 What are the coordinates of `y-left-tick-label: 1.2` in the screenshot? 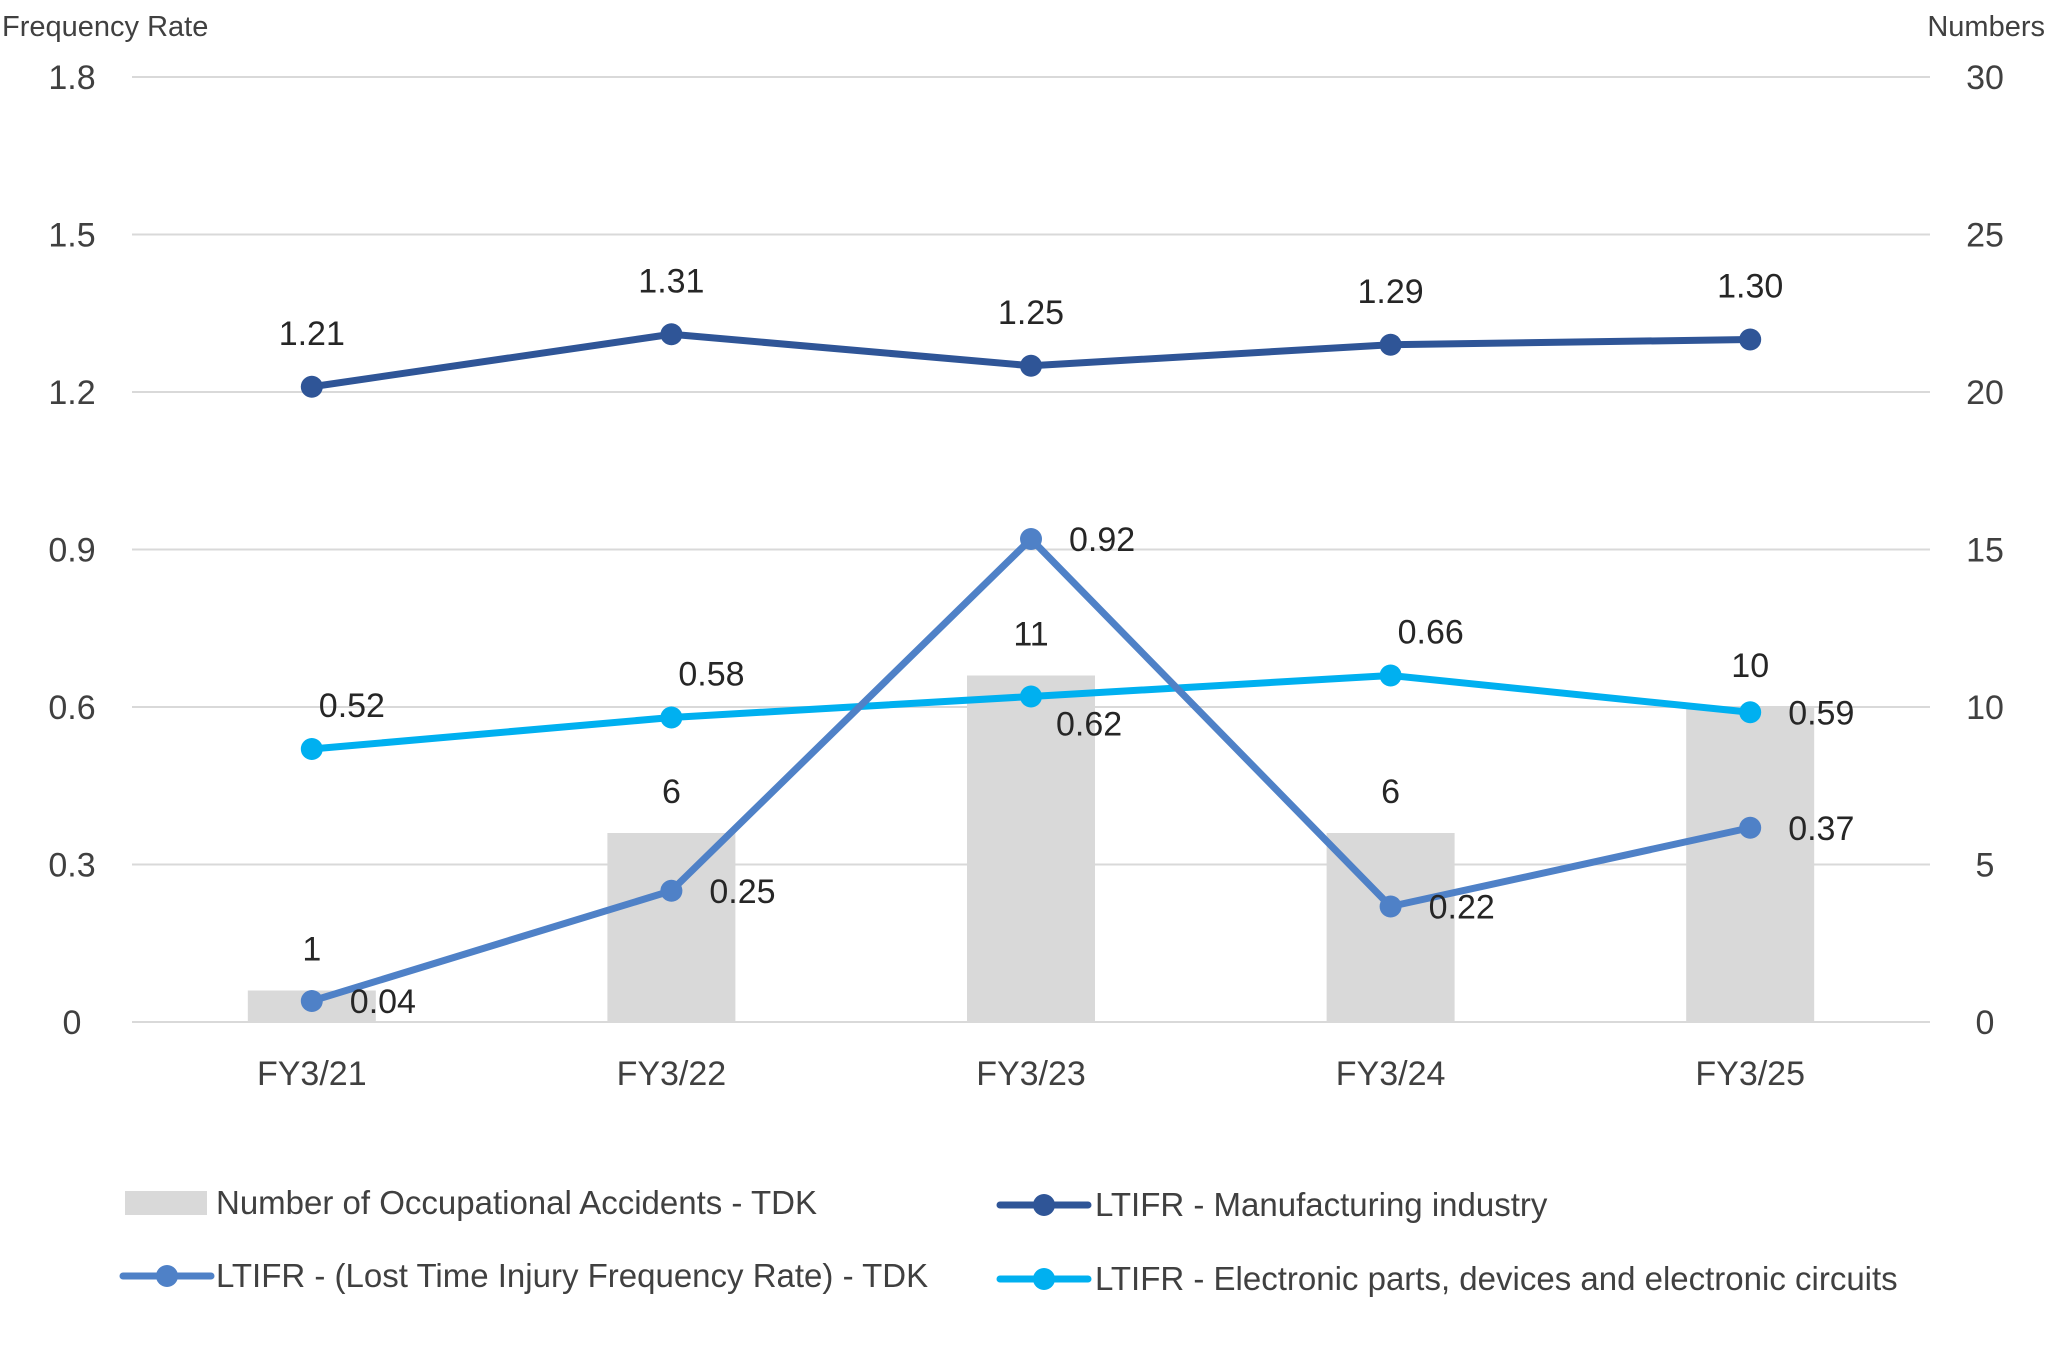 It's located at (71, 393).